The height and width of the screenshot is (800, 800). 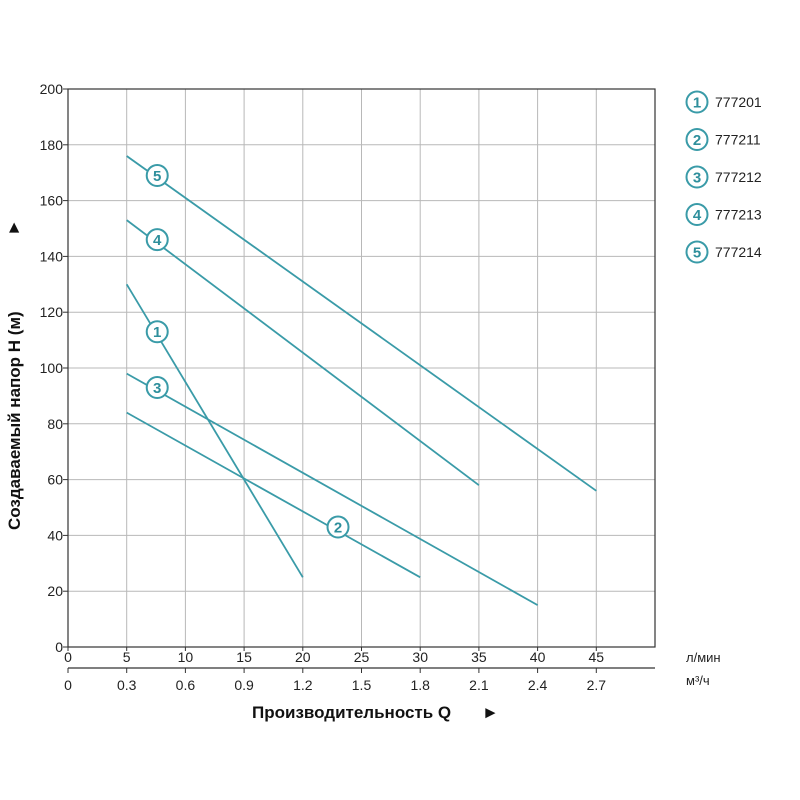 I want to click on y-tick-label: 180, so click(x=52, y=145).